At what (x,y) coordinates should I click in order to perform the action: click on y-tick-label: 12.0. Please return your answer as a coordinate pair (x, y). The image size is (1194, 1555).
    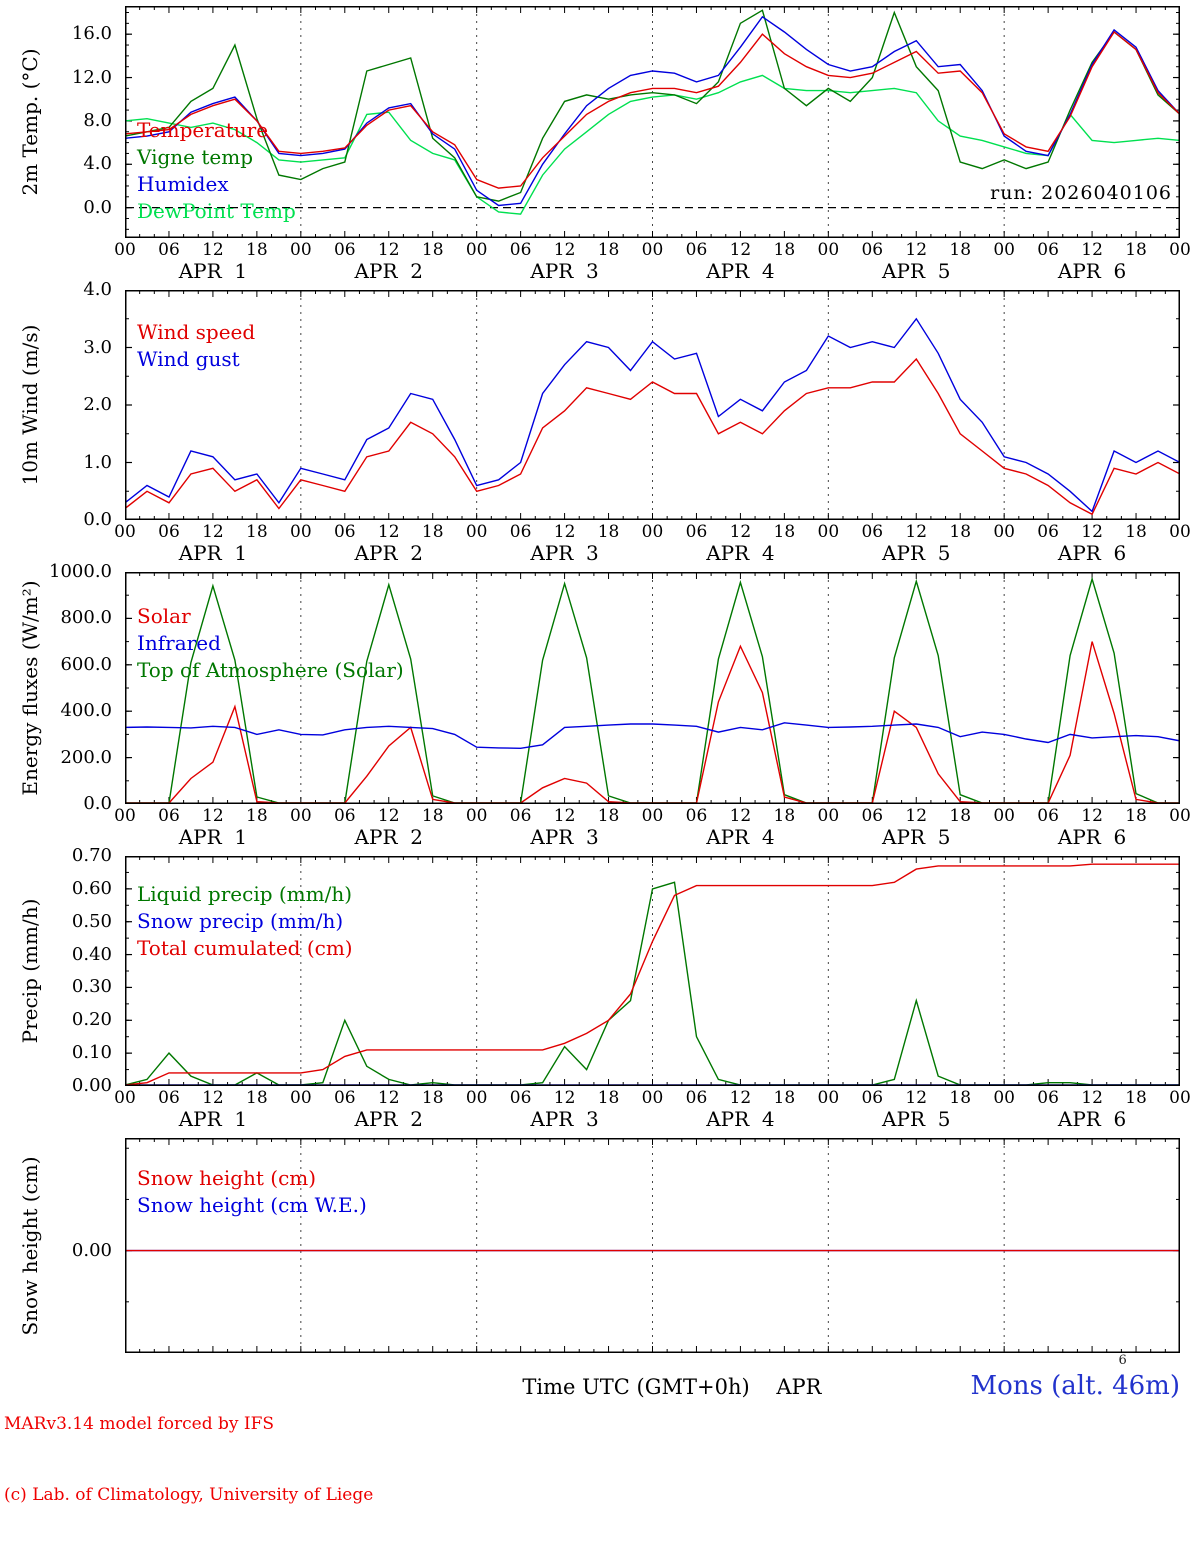
    Looking at the image, I should click on (91, 77).